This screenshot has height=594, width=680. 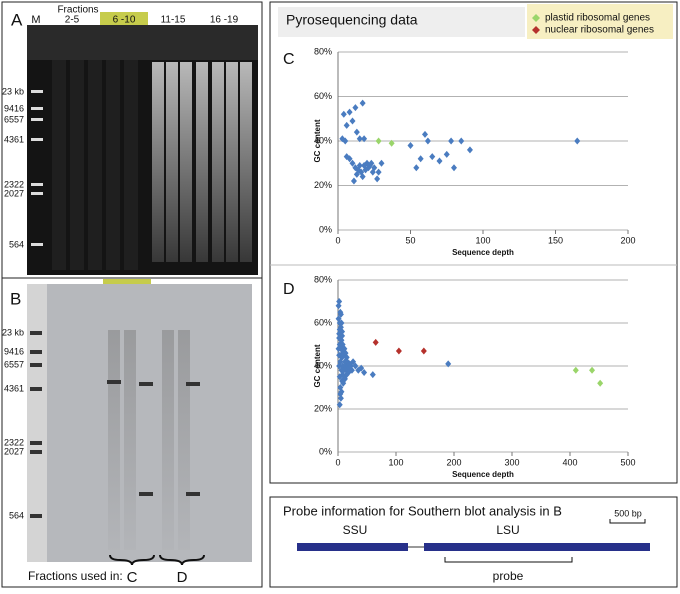 What do you see at coordinates (323, 51) in the screenshot?
I see `y-tick-label: 80%` at bounding box center [323, 51].